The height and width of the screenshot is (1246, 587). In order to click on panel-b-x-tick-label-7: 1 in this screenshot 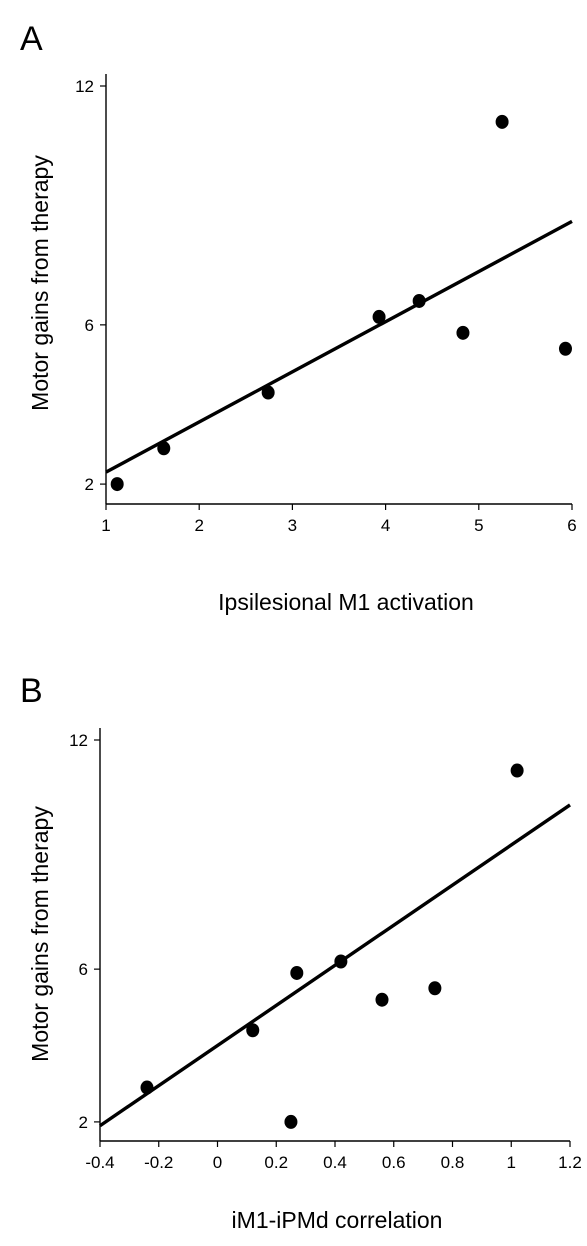, I will do `click(511, 1162)`.